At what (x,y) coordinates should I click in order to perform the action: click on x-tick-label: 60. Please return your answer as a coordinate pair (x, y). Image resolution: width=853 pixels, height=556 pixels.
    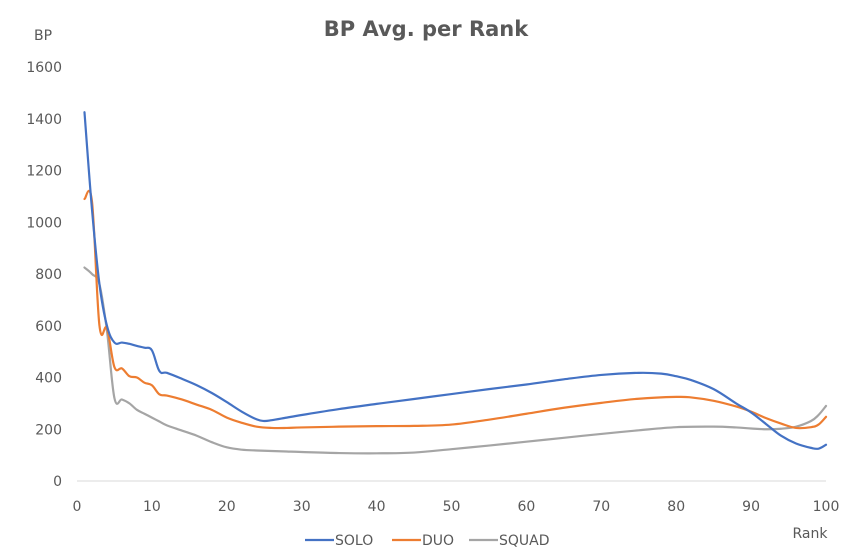
    Looking at the image, I should click on (526, 507).